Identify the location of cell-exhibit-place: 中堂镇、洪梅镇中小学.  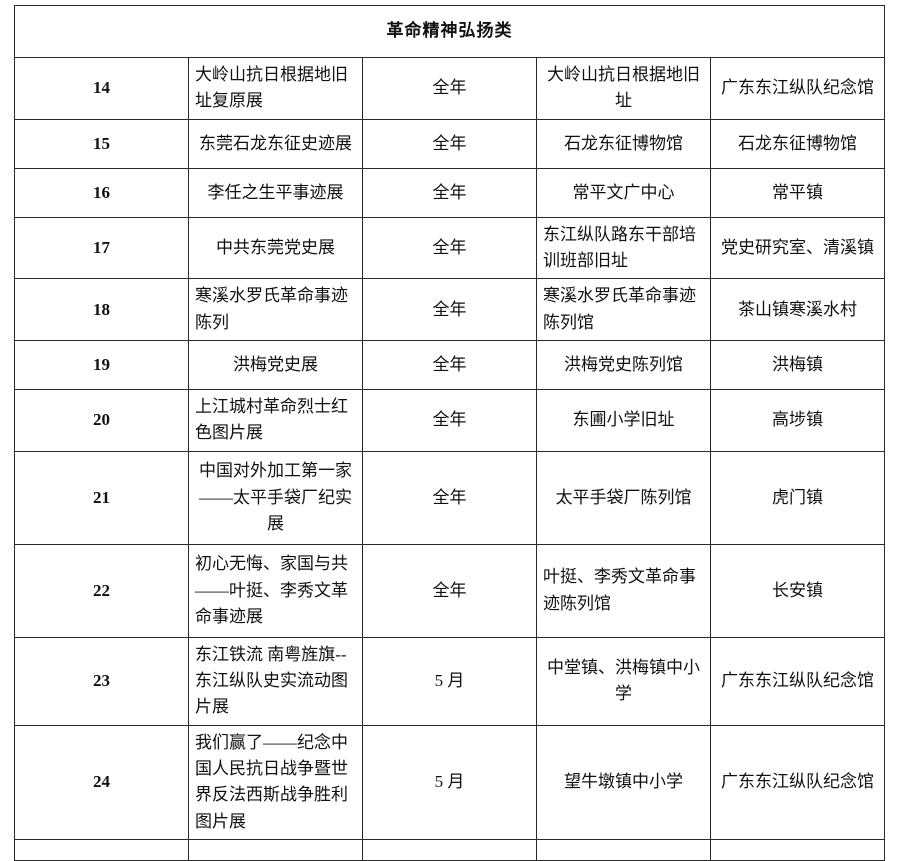
(623, 681).